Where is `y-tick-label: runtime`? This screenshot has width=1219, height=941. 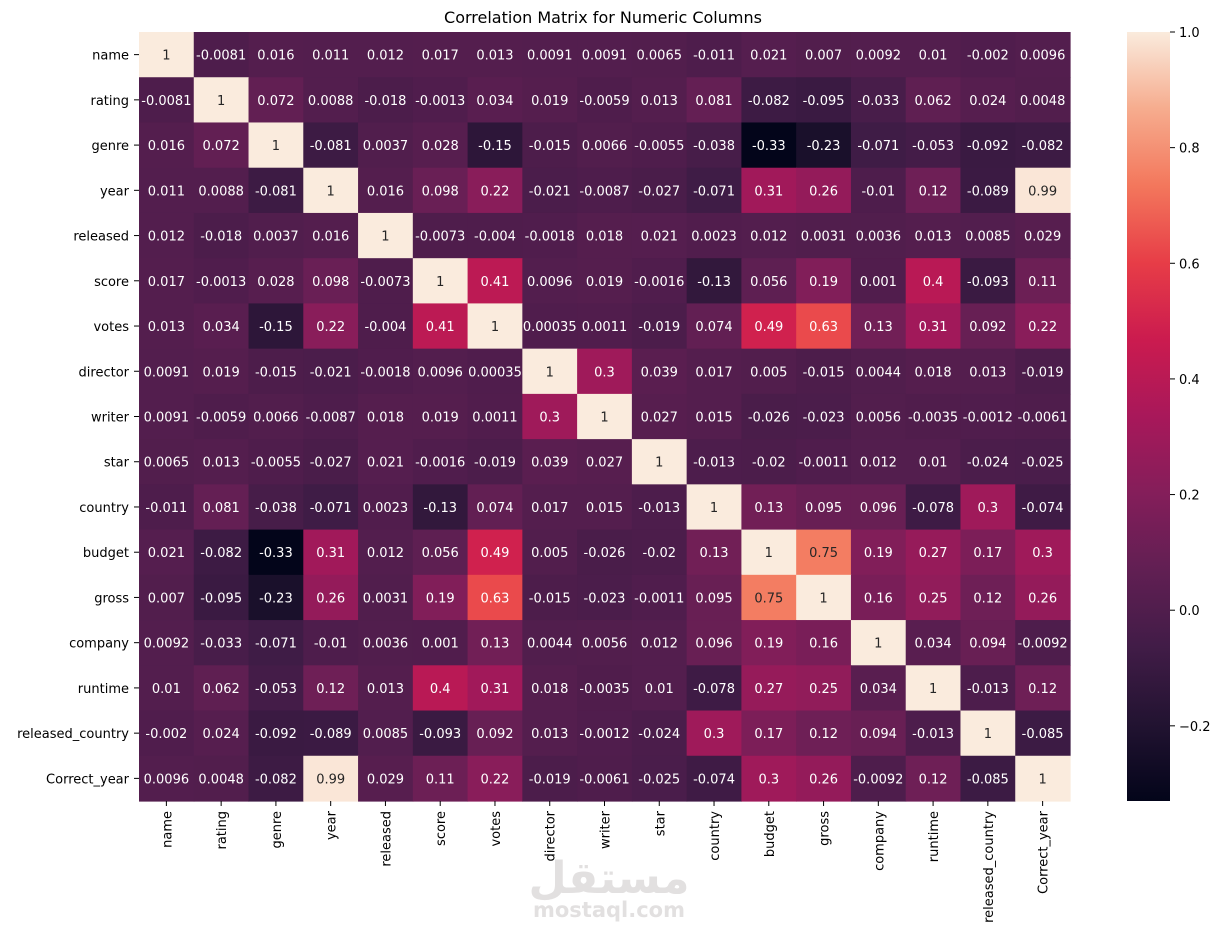 y-tick-label: runtime is located at coordinates (103, 689).